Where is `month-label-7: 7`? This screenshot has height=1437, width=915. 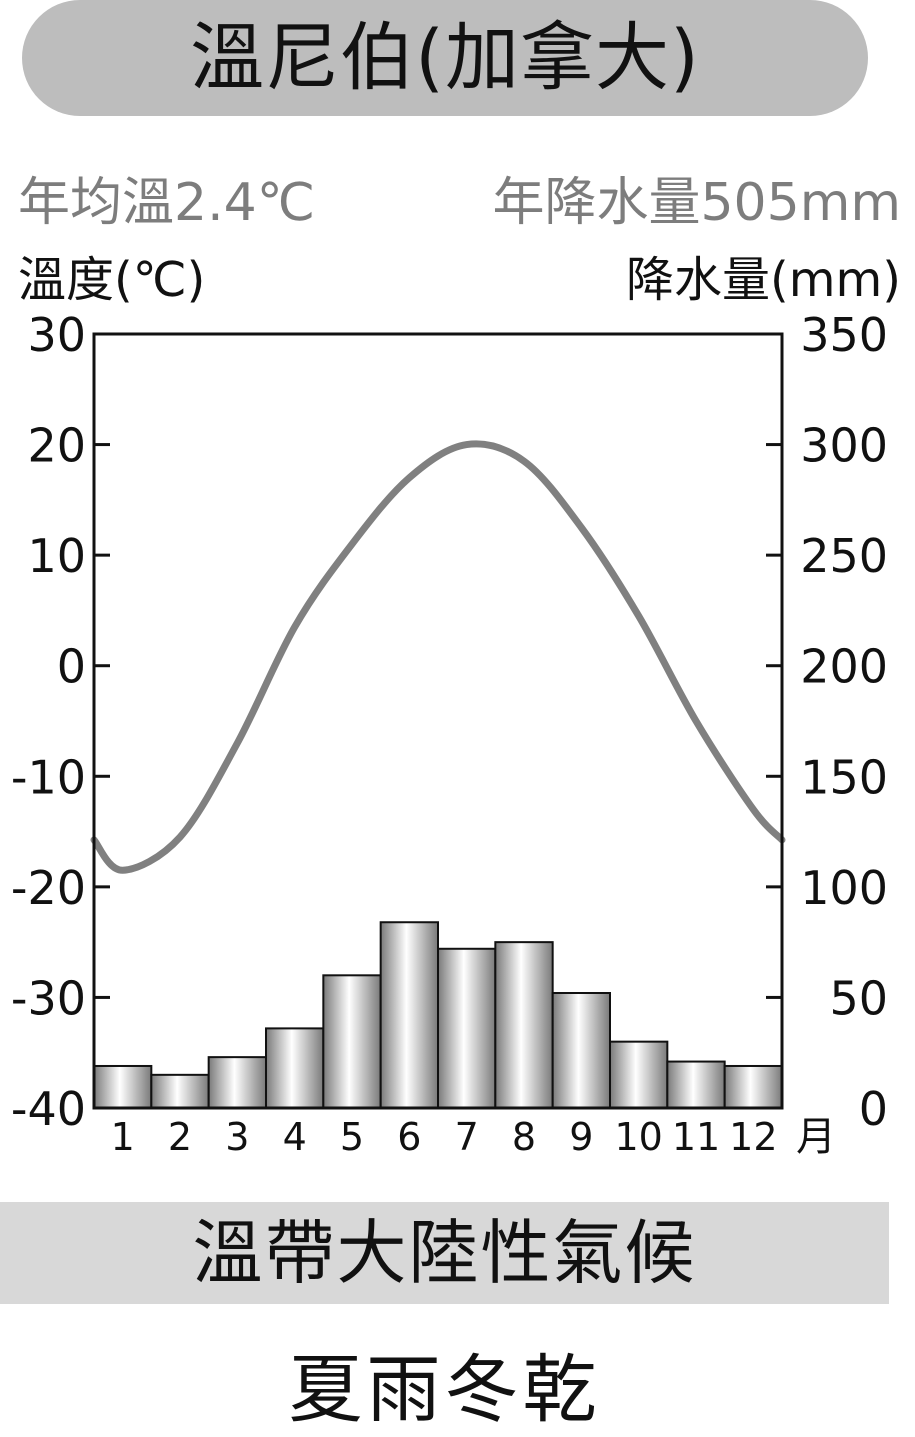
month-label-7: 7 is located at coordinates (467, 1137).